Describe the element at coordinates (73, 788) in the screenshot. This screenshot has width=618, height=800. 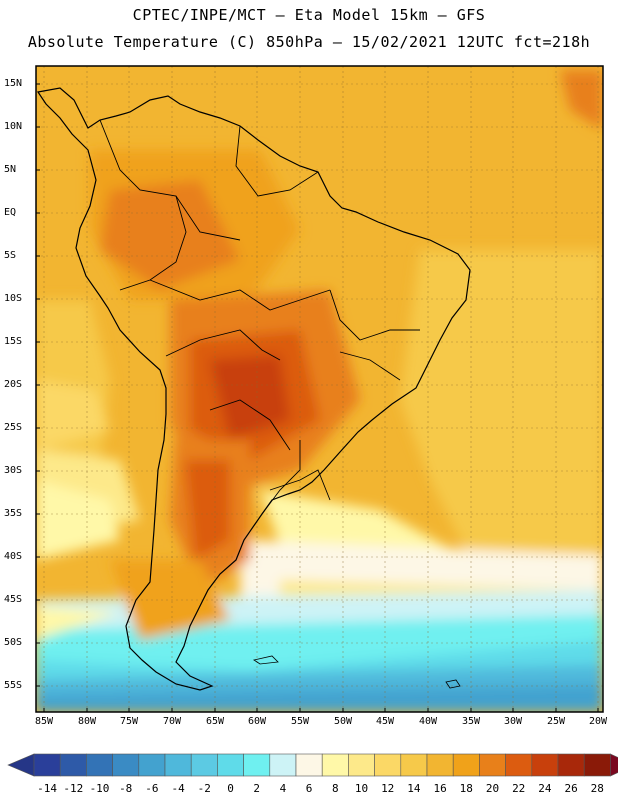
I see `colorbar-label: -12` at that location.